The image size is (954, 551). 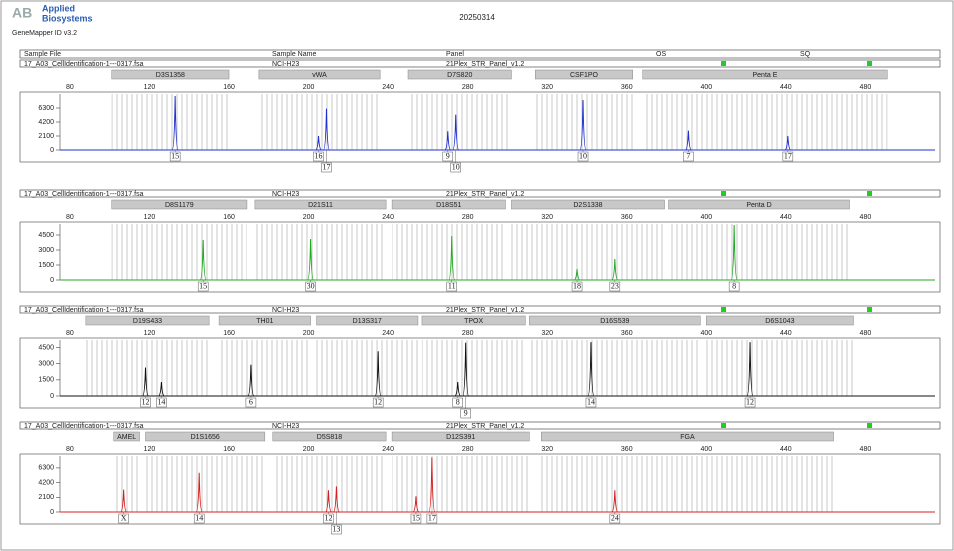 I want to click on marker-name: TPOX, so click(x=473, y=321).